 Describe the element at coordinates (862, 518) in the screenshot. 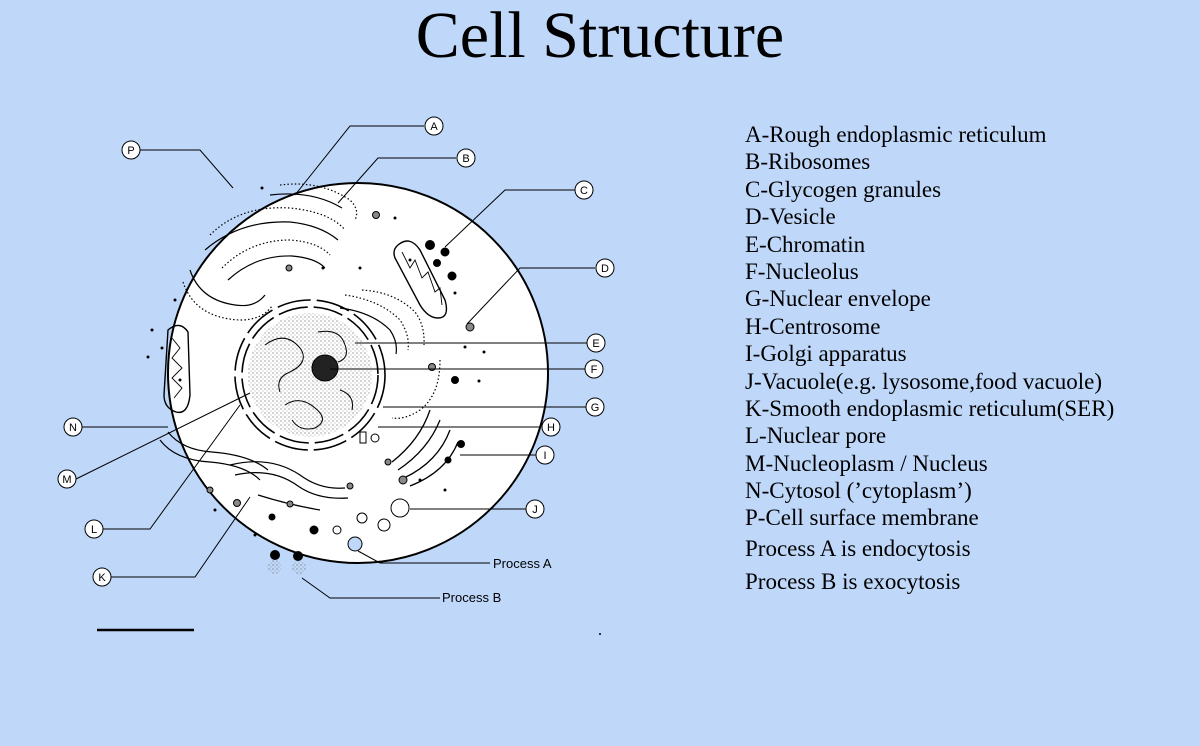

I see `legend-item-p: P-Cell surface membrane` at that location.